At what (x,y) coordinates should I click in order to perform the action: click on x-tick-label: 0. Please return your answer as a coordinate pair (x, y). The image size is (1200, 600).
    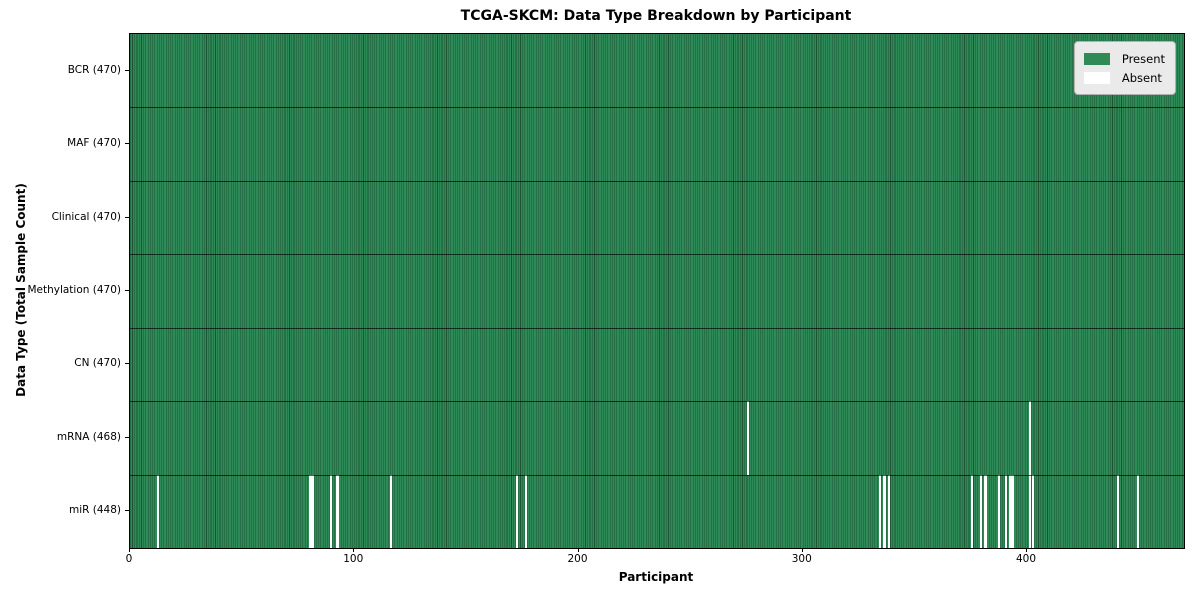
    Looking at the image, I should click on (129, 559).